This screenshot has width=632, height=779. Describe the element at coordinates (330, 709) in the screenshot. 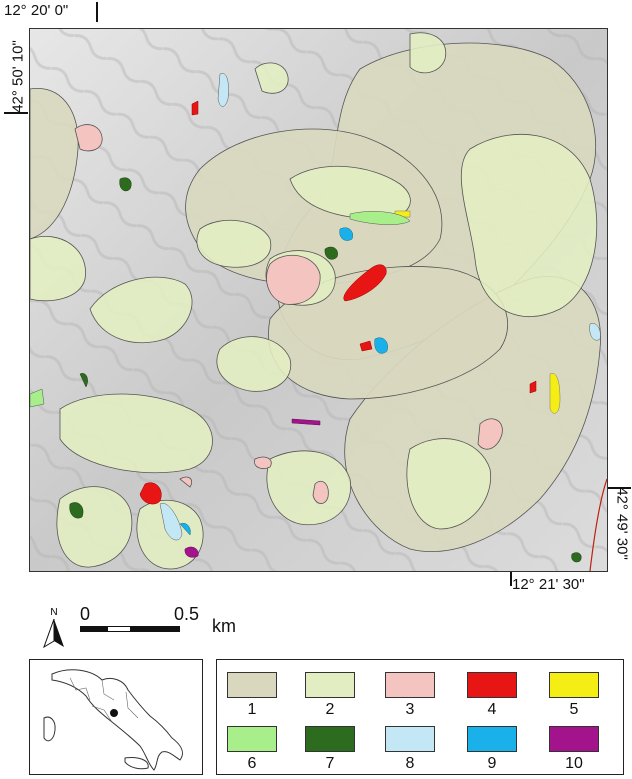

I see `legend-label-2: 2` at that location.